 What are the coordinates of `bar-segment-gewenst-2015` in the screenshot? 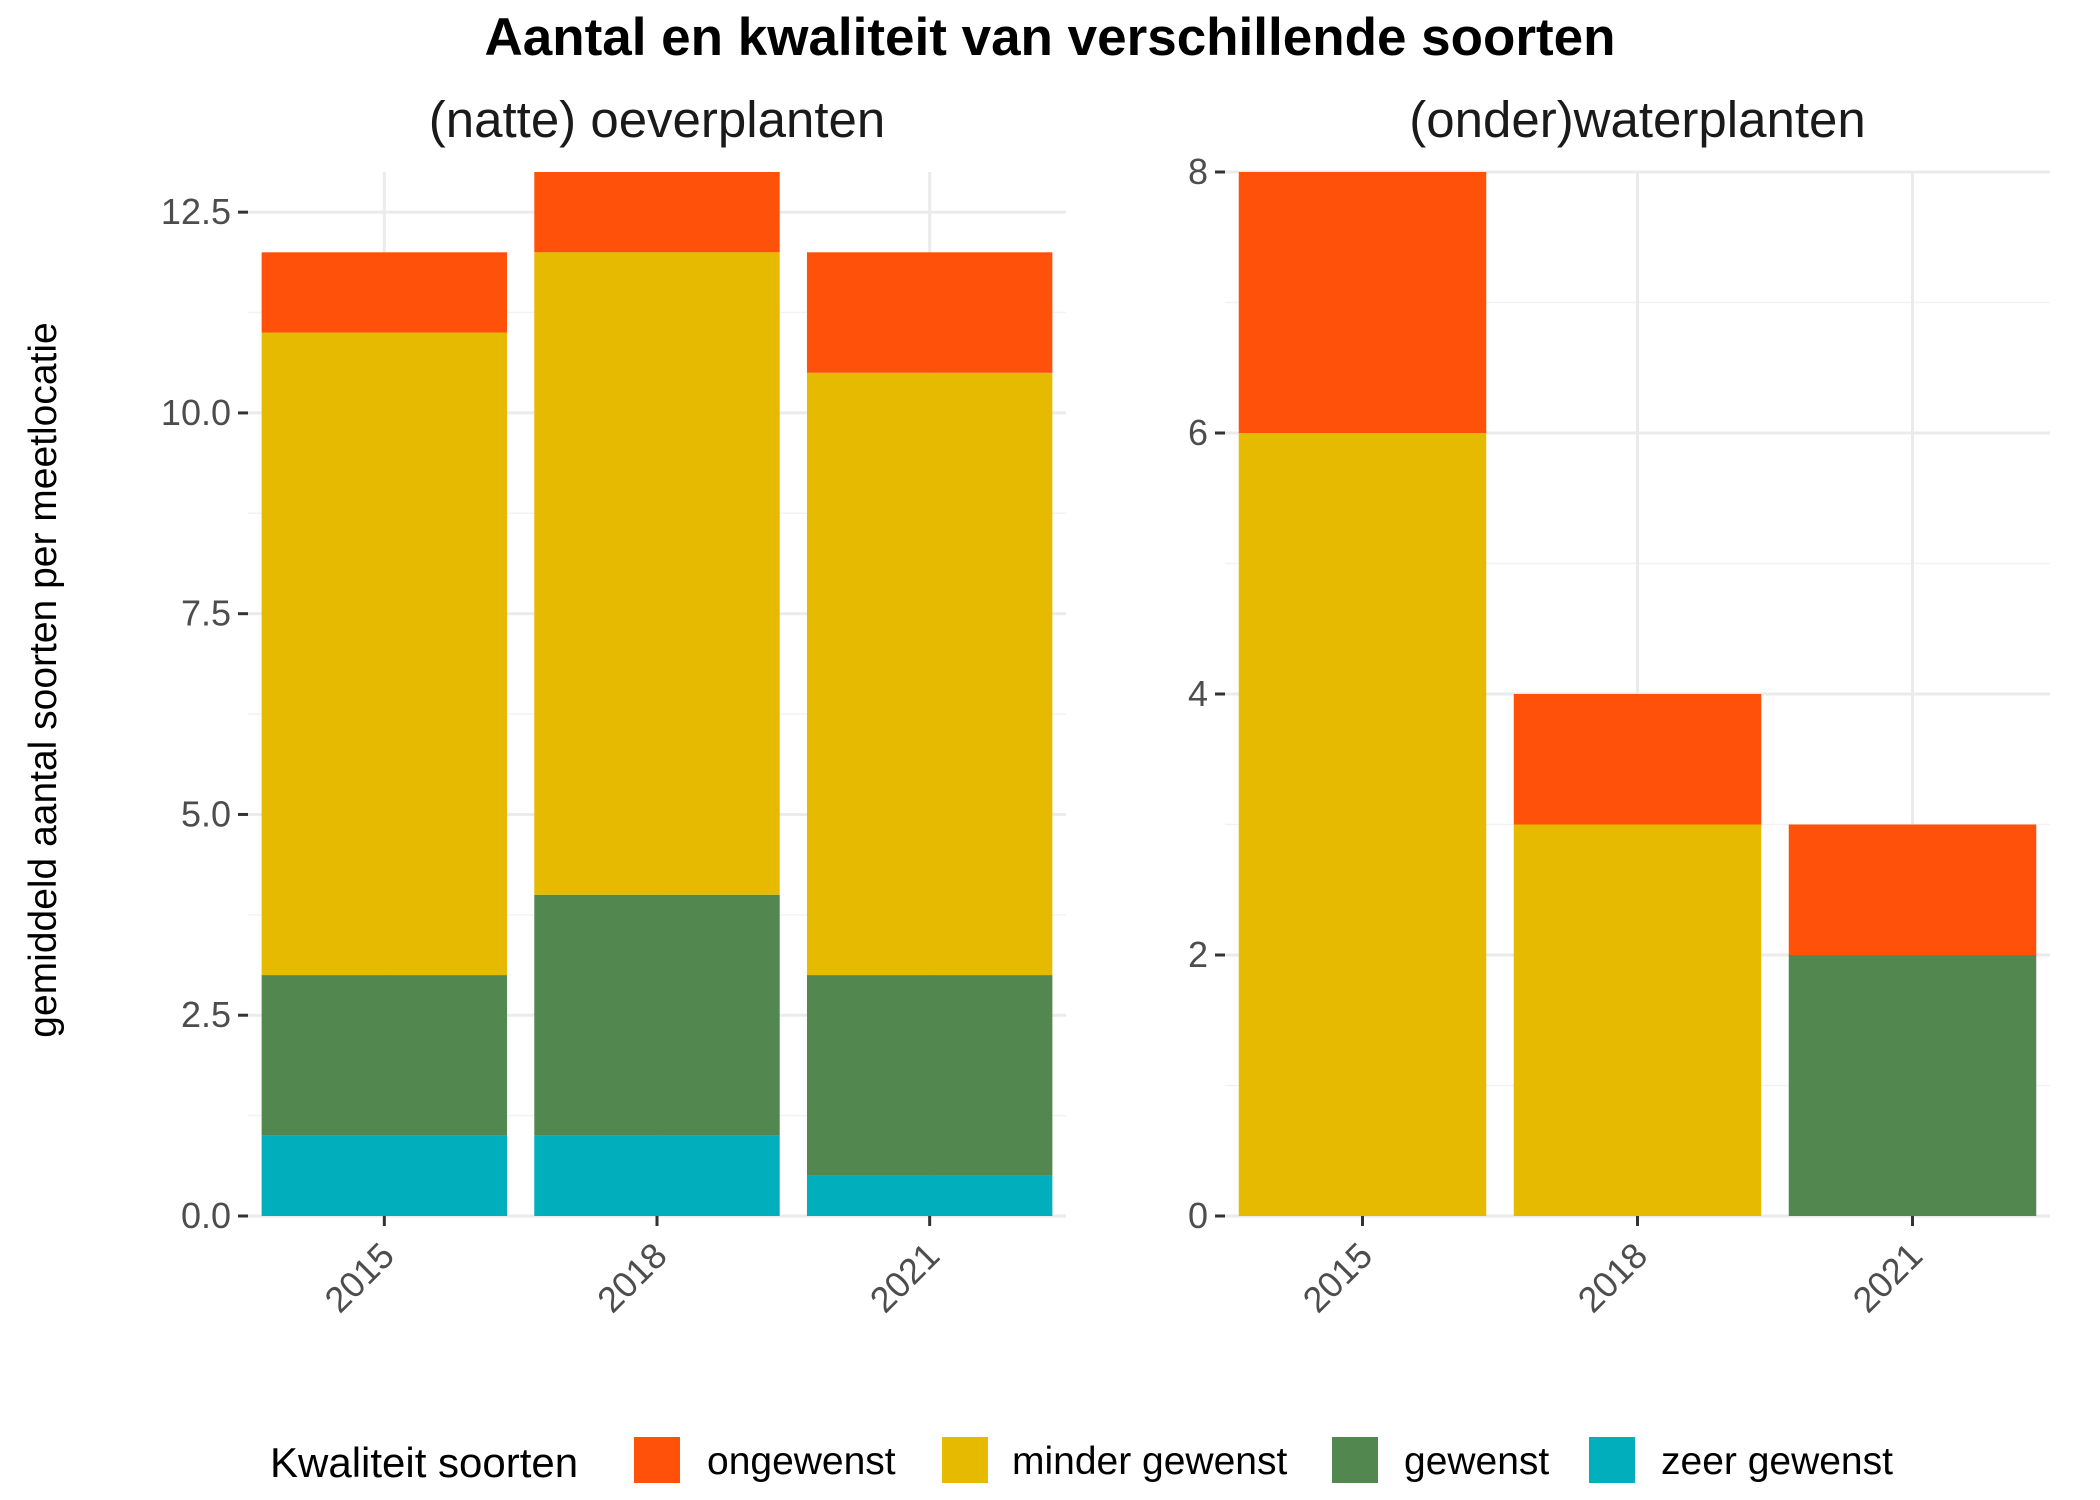 It's located at (384, 1055).